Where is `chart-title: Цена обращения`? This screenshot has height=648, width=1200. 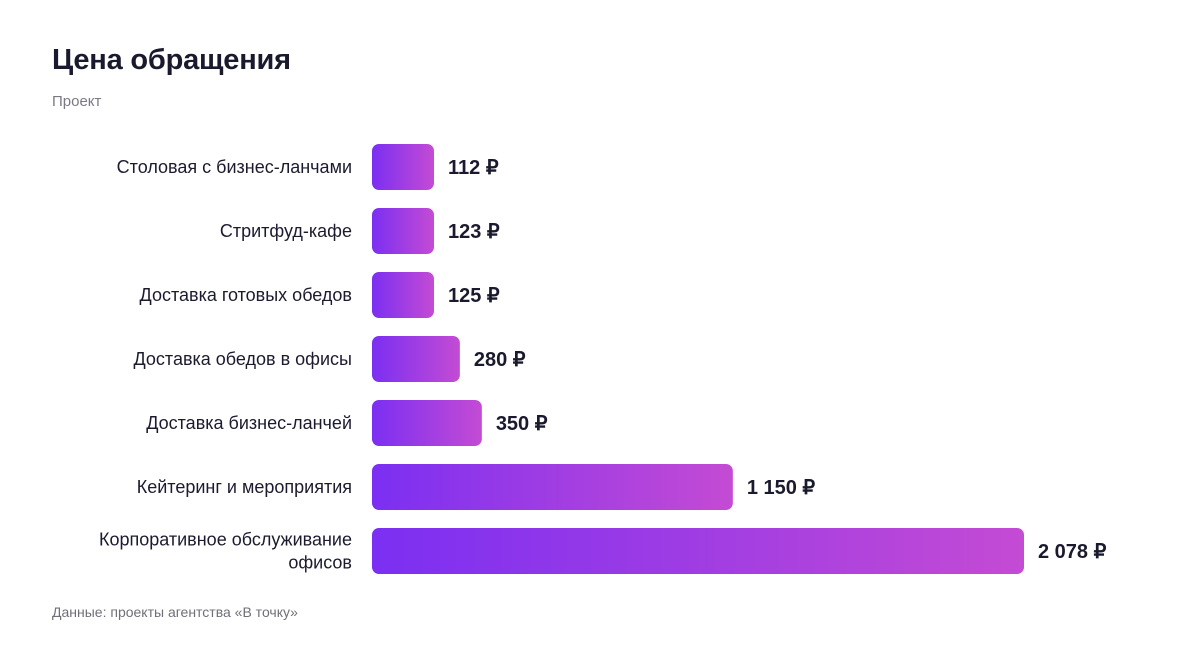 chart-title: Цена обращения is located at coordinates (171, 60).